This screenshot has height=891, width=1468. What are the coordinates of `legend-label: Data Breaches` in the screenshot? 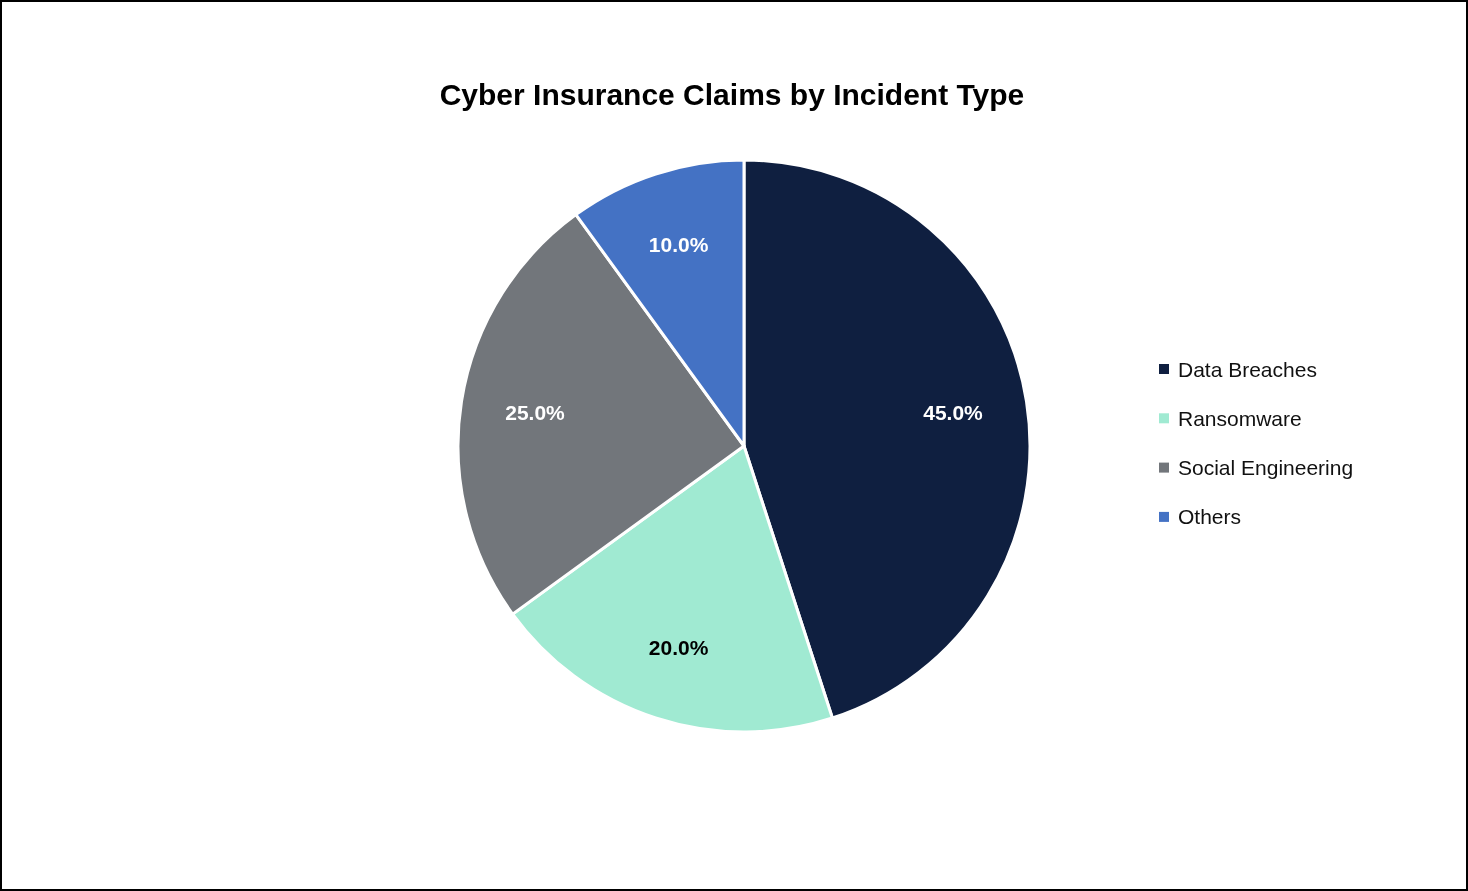 It's located at (1247, 369).